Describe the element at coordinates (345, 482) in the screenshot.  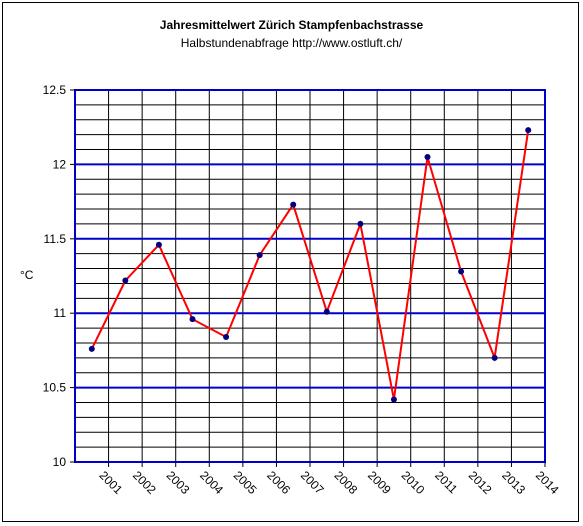
I see `x-tick-label: 2008` at that location.